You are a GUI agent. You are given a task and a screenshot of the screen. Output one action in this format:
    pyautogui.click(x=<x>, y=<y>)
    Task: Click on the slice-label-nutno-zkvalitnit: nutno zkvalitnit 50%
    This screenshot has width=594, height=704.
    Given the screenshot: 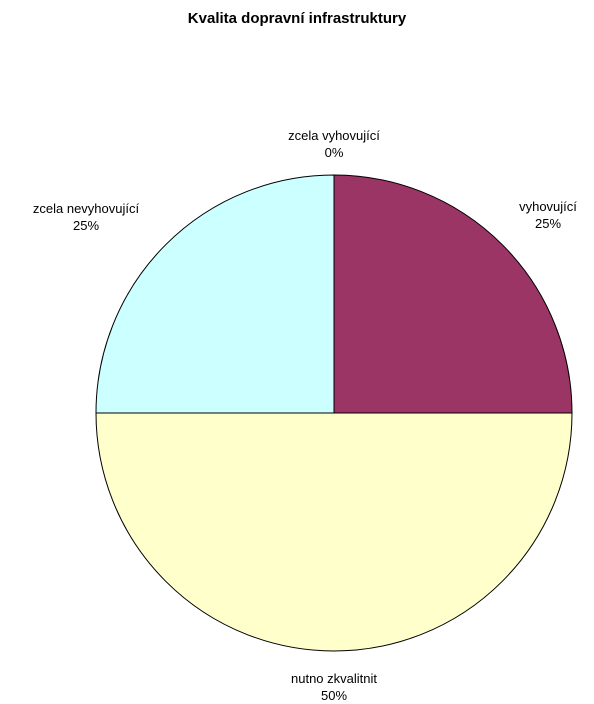 What is the action you would take?
    pyautogui.click(x=334, y=687)
    